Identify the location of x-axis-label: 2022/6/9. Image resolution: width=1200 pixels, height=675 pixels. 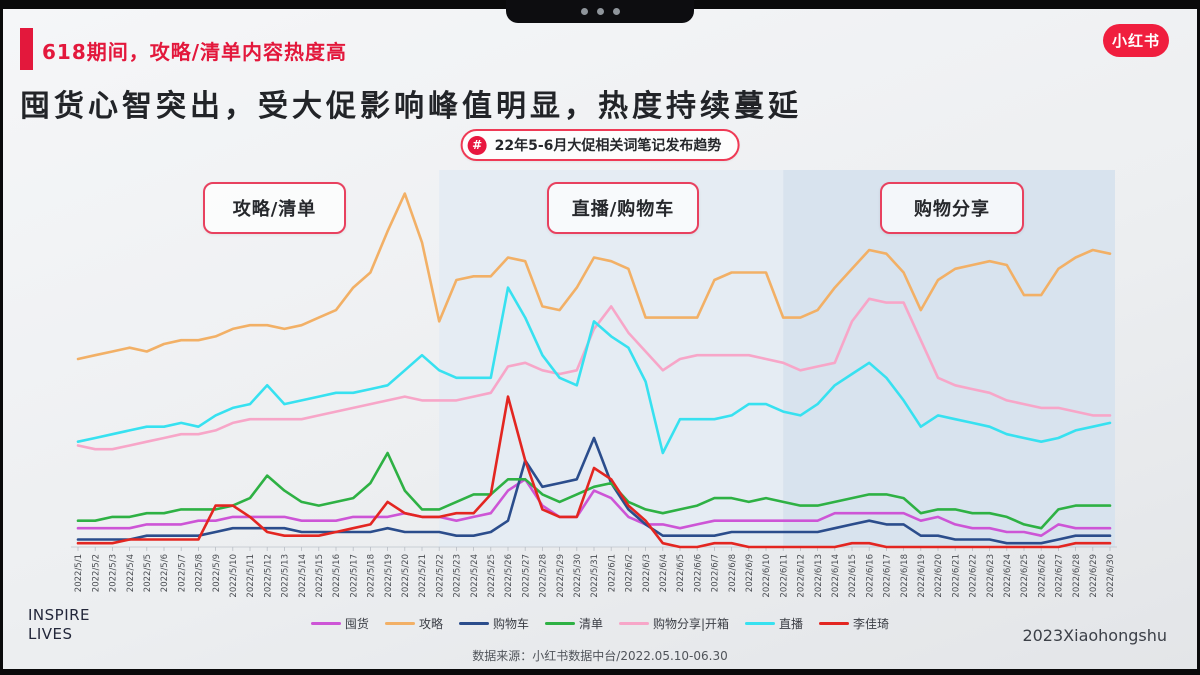
(750, 573).